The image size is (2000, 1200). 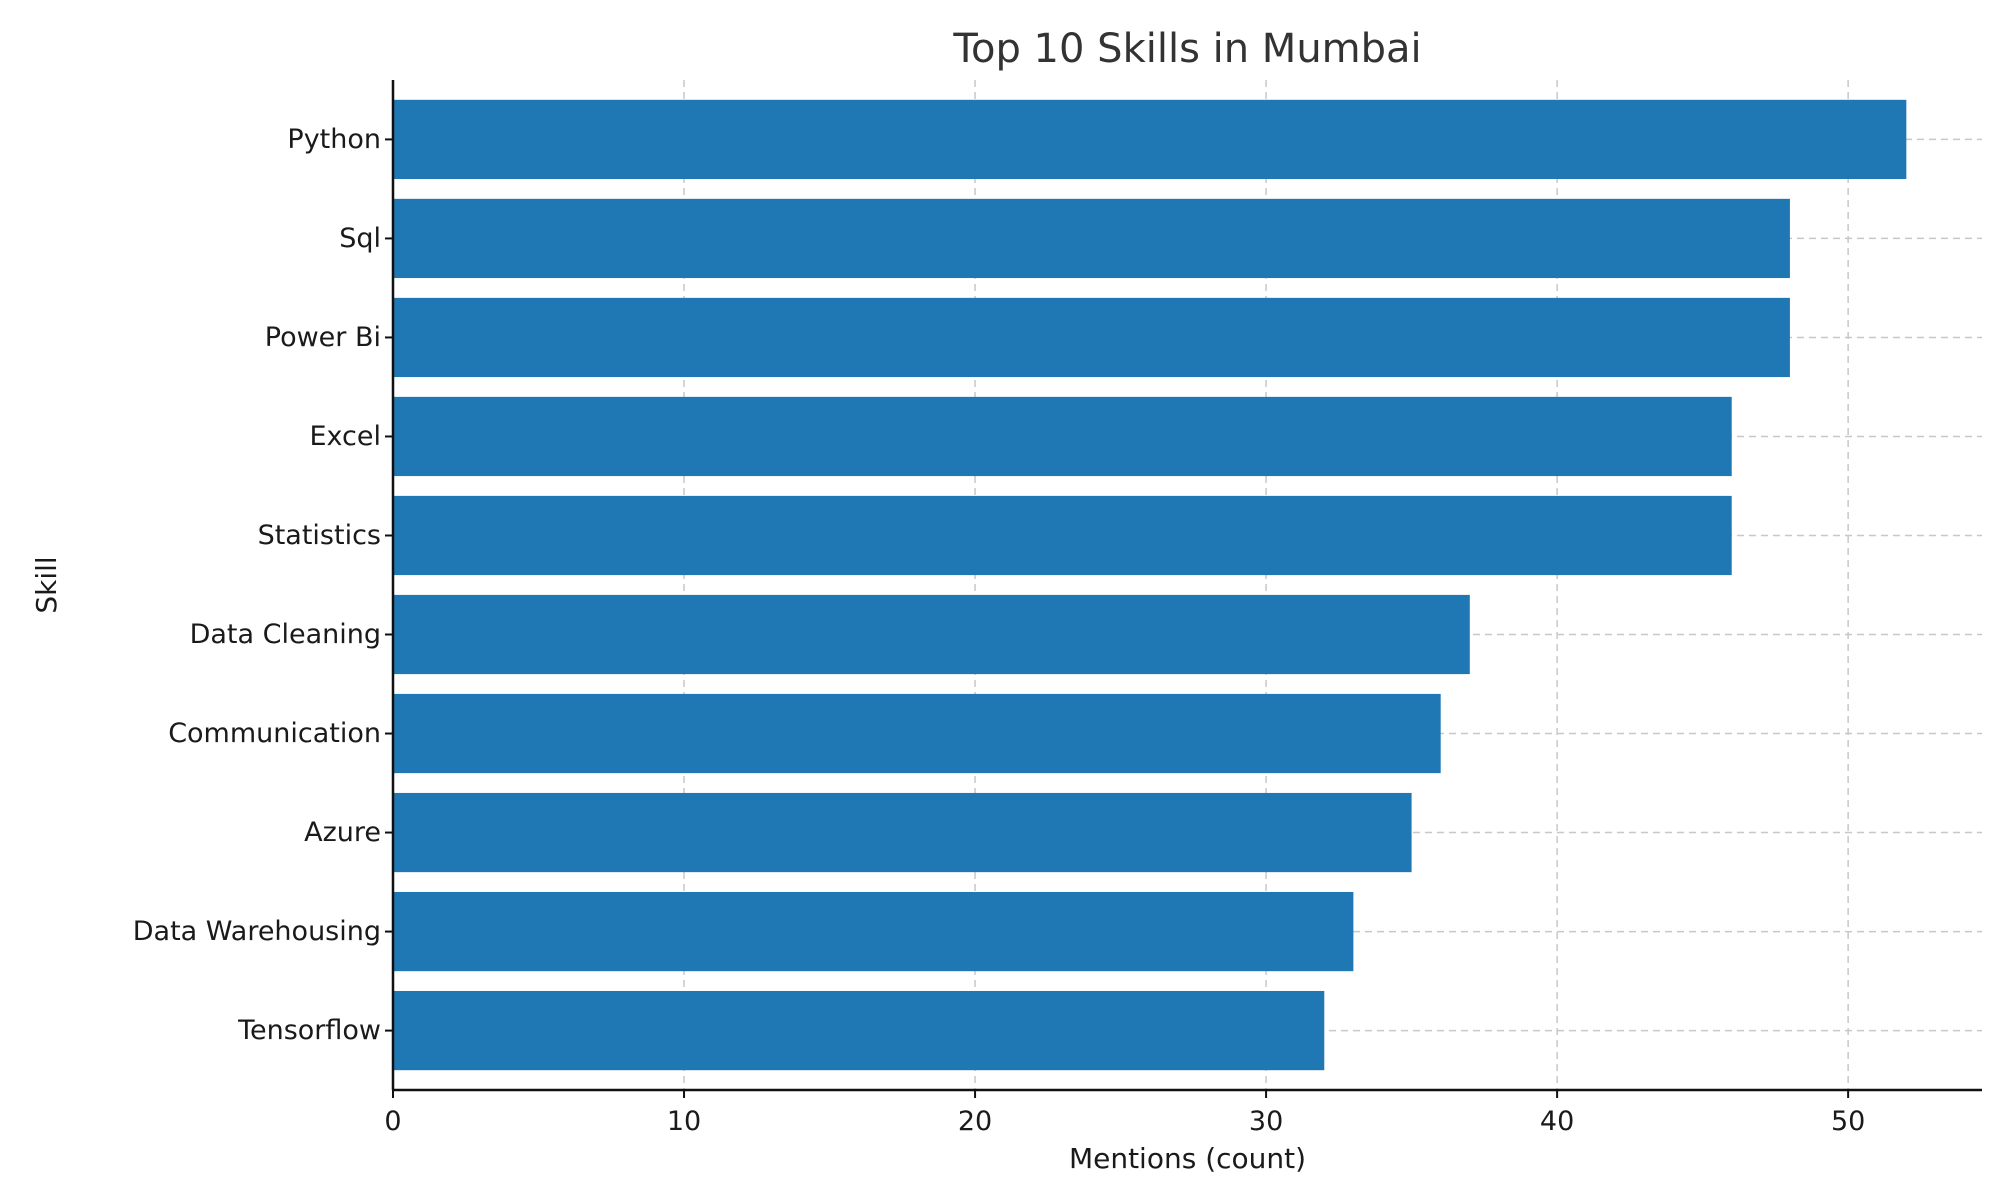 What do you see at coordinates (1186, 49) in the screenshot?
I see `chart-title: Top 10 Skills in Mumbai` at bounding box center [1186, 49].